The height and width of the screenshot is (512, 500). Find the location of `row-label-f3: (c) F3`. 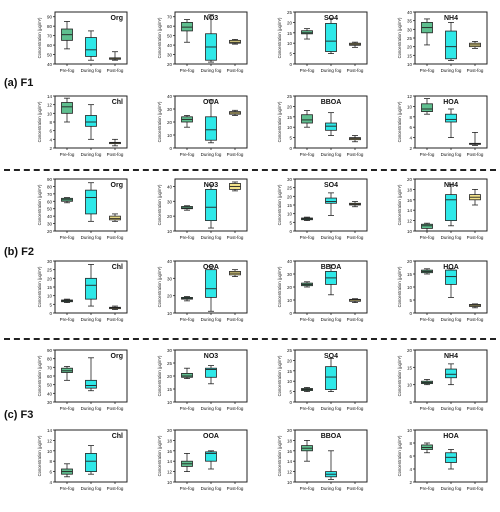

row-label-f3: (c) F3 is located at coordinates (19, 415).